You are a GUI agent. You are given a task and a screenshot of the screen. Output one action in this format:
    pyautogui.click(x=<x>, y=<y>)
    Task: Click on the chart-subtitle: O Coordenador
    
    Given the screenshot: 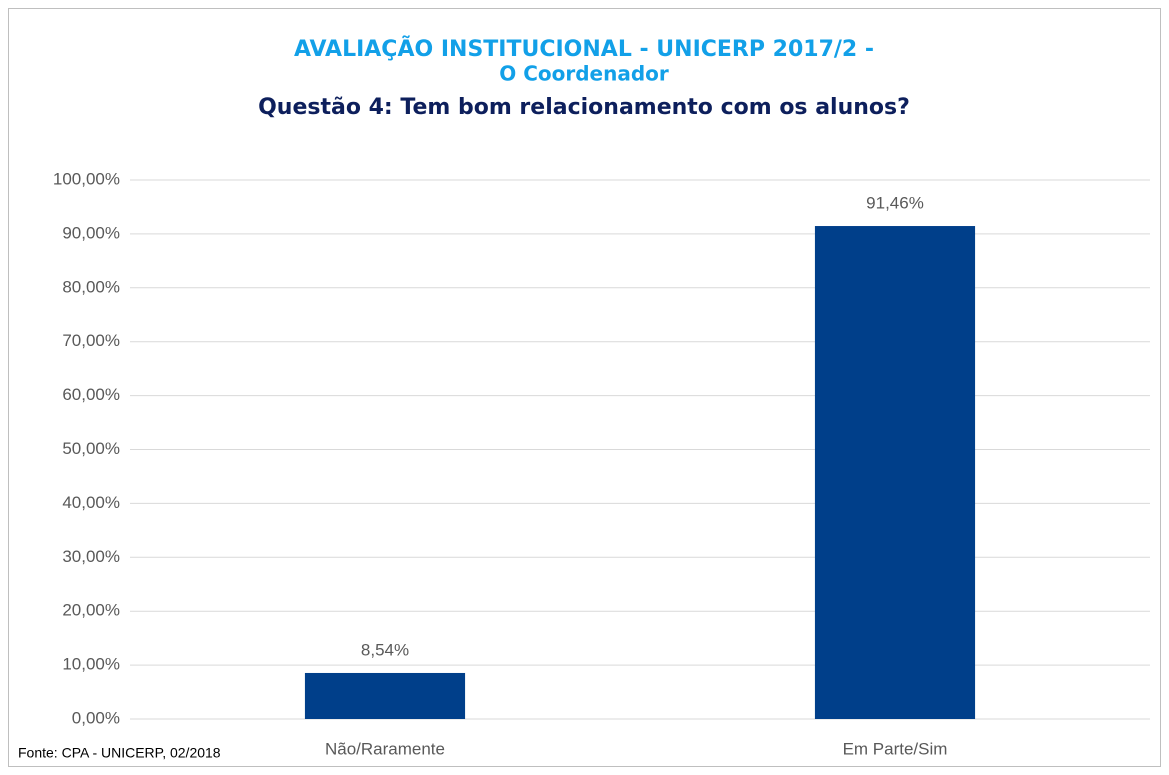 What is the action you would take?
    pyautogui.click(x=584, y=74)
    